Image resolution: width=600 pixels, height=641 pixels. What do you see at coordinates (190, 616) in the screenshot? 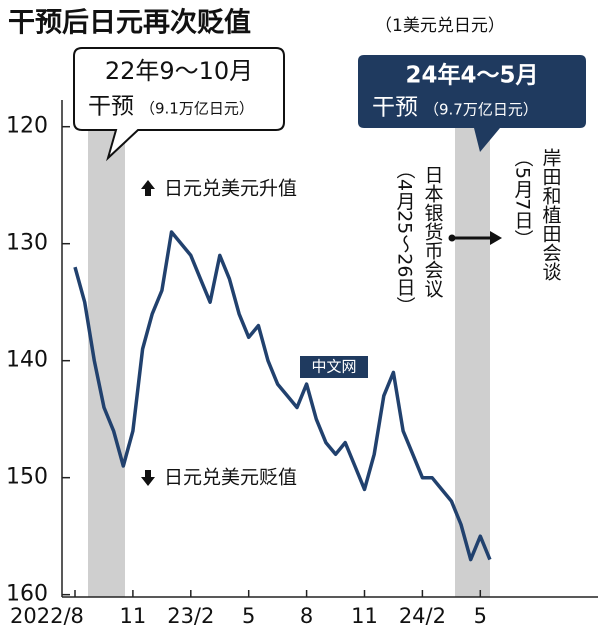
I see `x-tick-label: 23/2` at bounding box center [190, 616].